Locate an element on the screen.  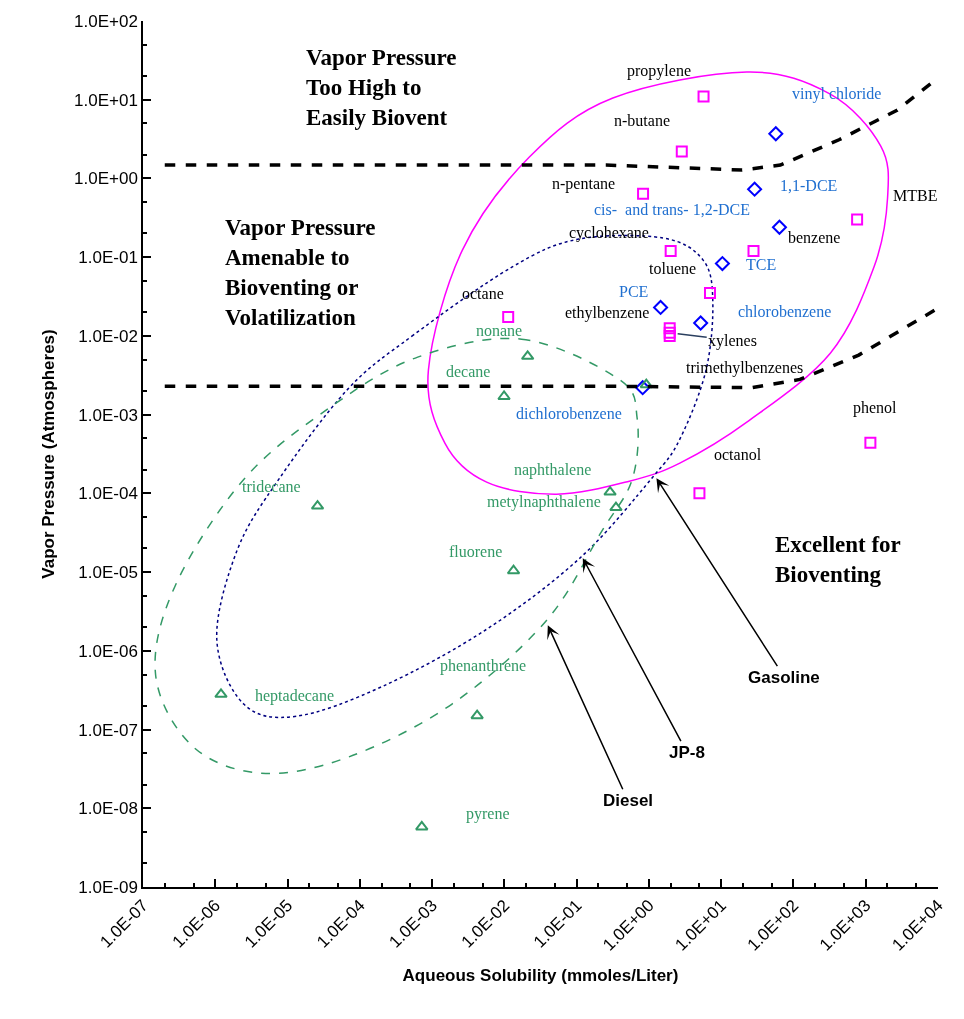
y-axis-title: Vapor Pressure (Atmospheres) is located at coordinates (49, 454).